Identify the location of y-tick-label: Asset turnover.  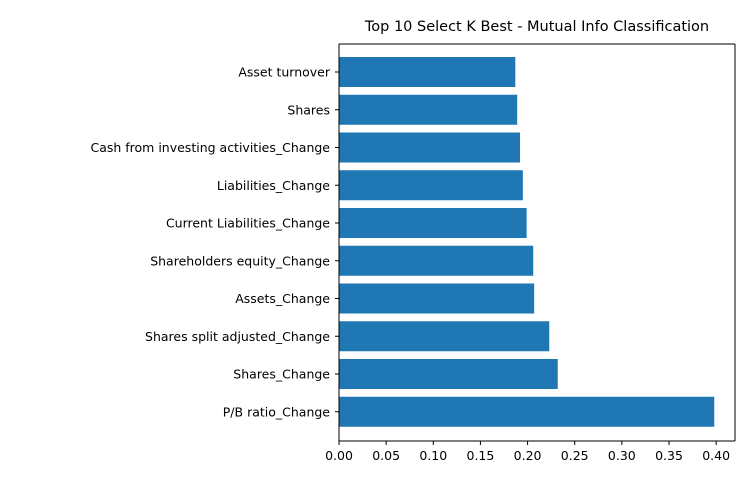
(284, 72).